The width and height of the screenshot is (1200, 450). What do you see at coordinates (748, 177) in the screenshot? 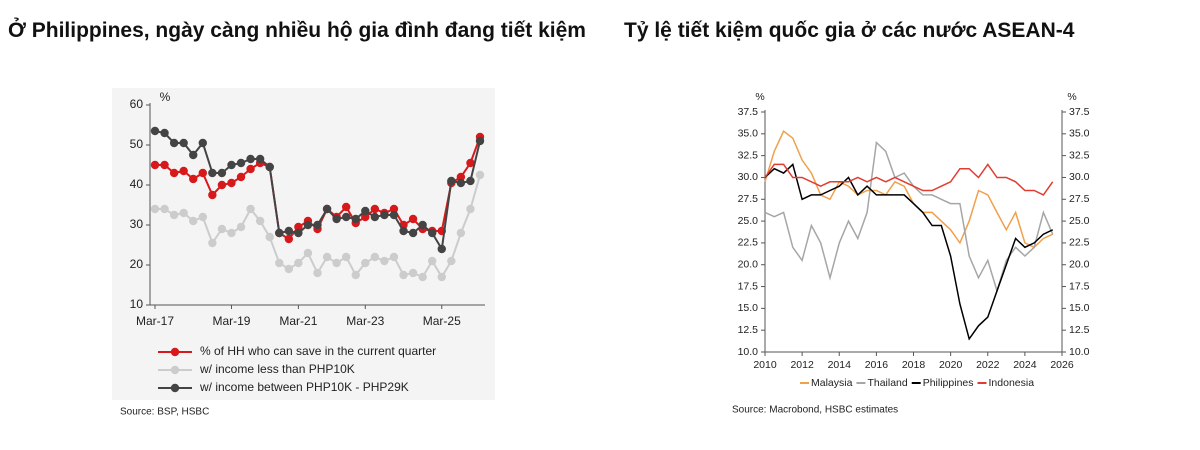
I see `y-tick-label: 30.0` at bounding box center [748, 177].